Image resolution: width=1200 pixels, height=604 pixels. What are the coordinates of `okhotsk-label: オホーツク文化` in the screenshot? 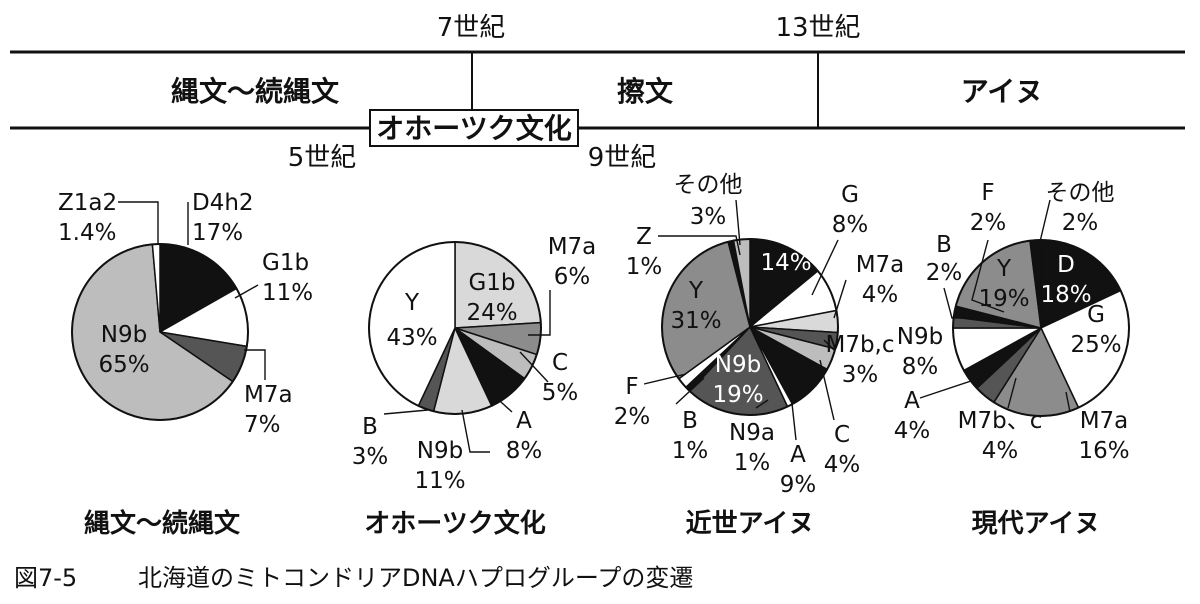 It's located at (473, 128).